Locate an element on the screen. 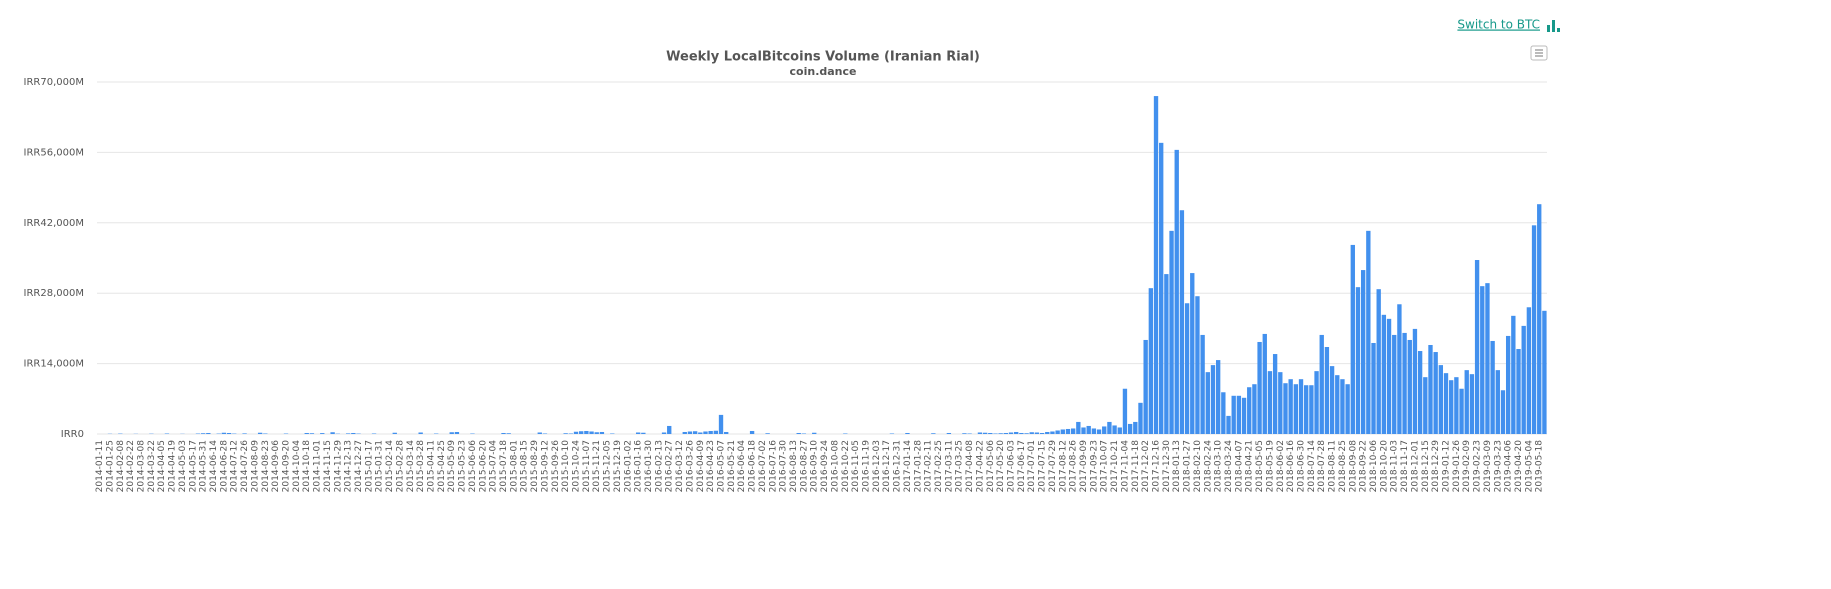  x-tick-label: 2015-08-29 is located at coordinates (535, 466).